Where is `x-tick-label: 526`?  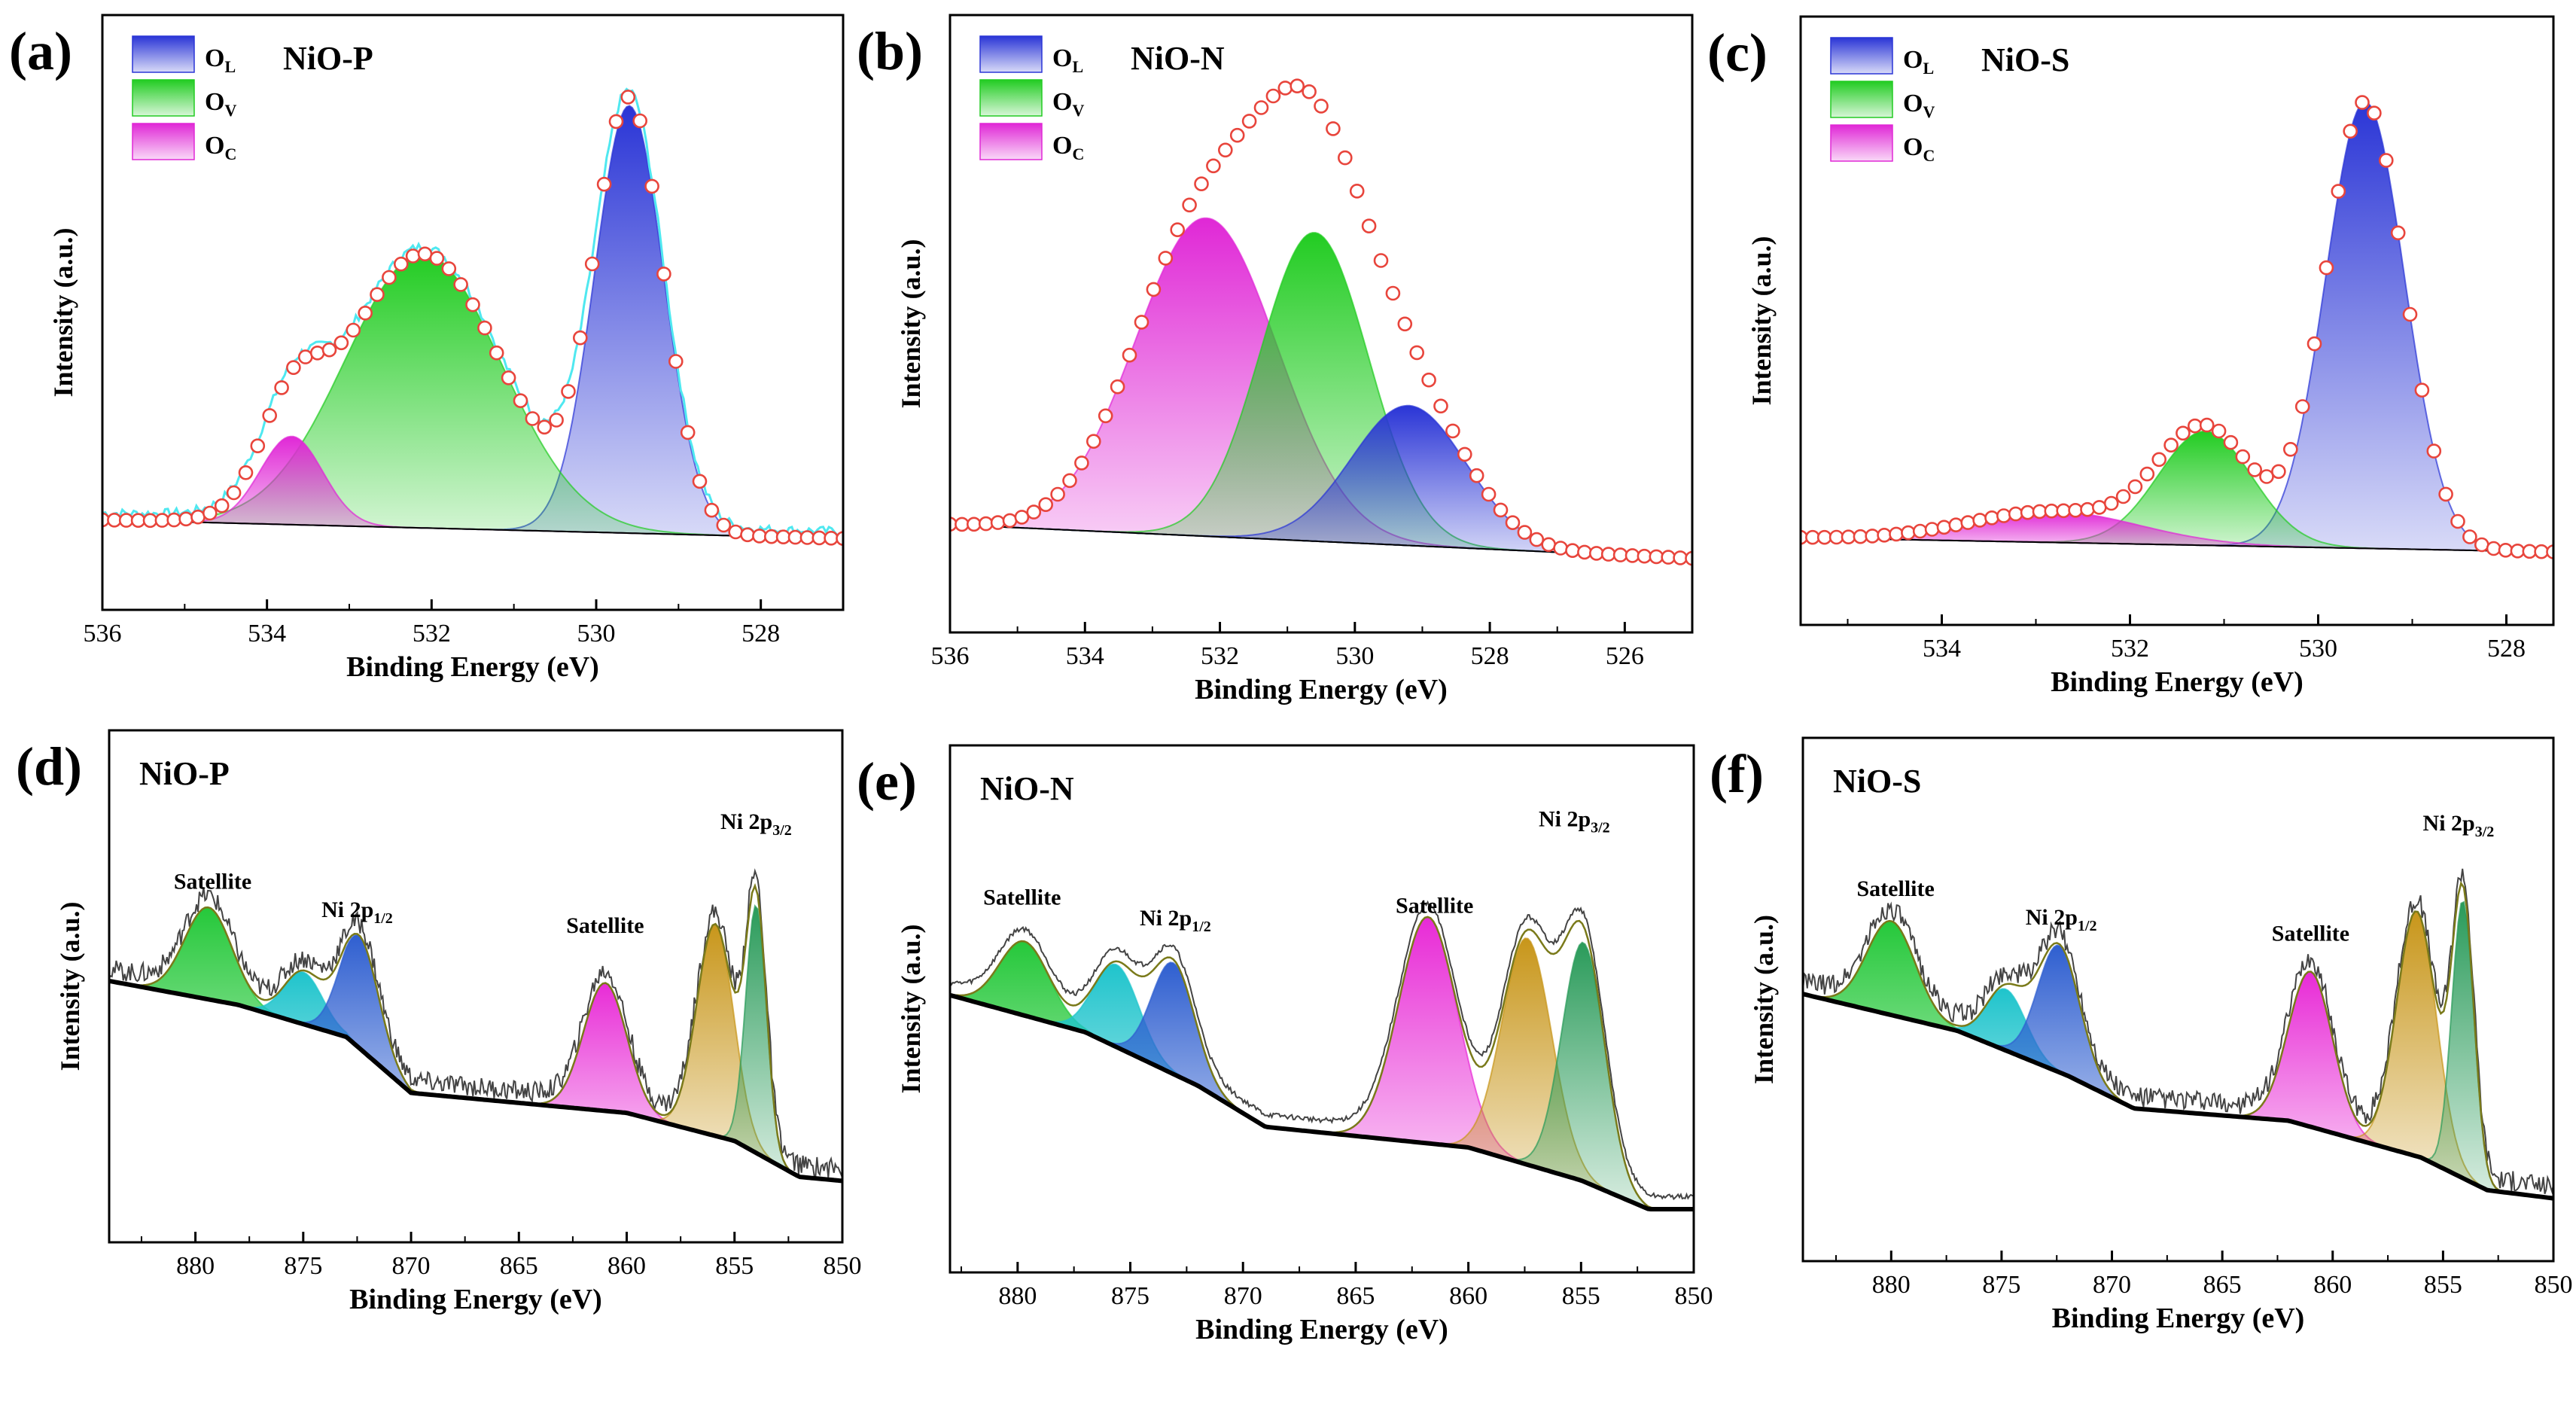 x-tick-label: 526 is located at coordinates (1625, 656).